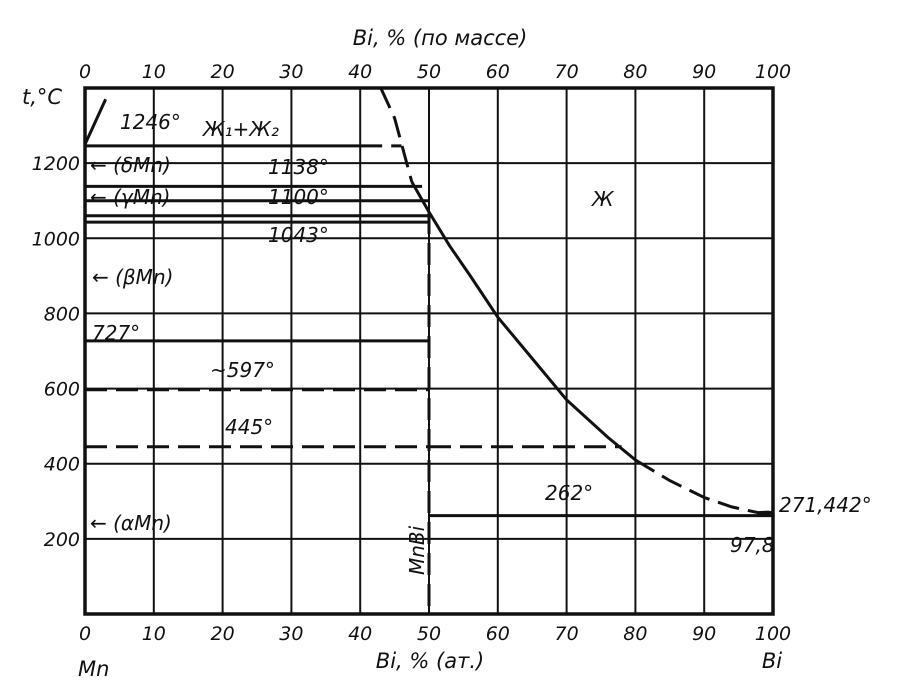 The image size is (915, 700). What do you see at coordinates (429, 634) in the screenshot?
I see `x-tick-bottom-50: 50` at bounding box center [429, 634].